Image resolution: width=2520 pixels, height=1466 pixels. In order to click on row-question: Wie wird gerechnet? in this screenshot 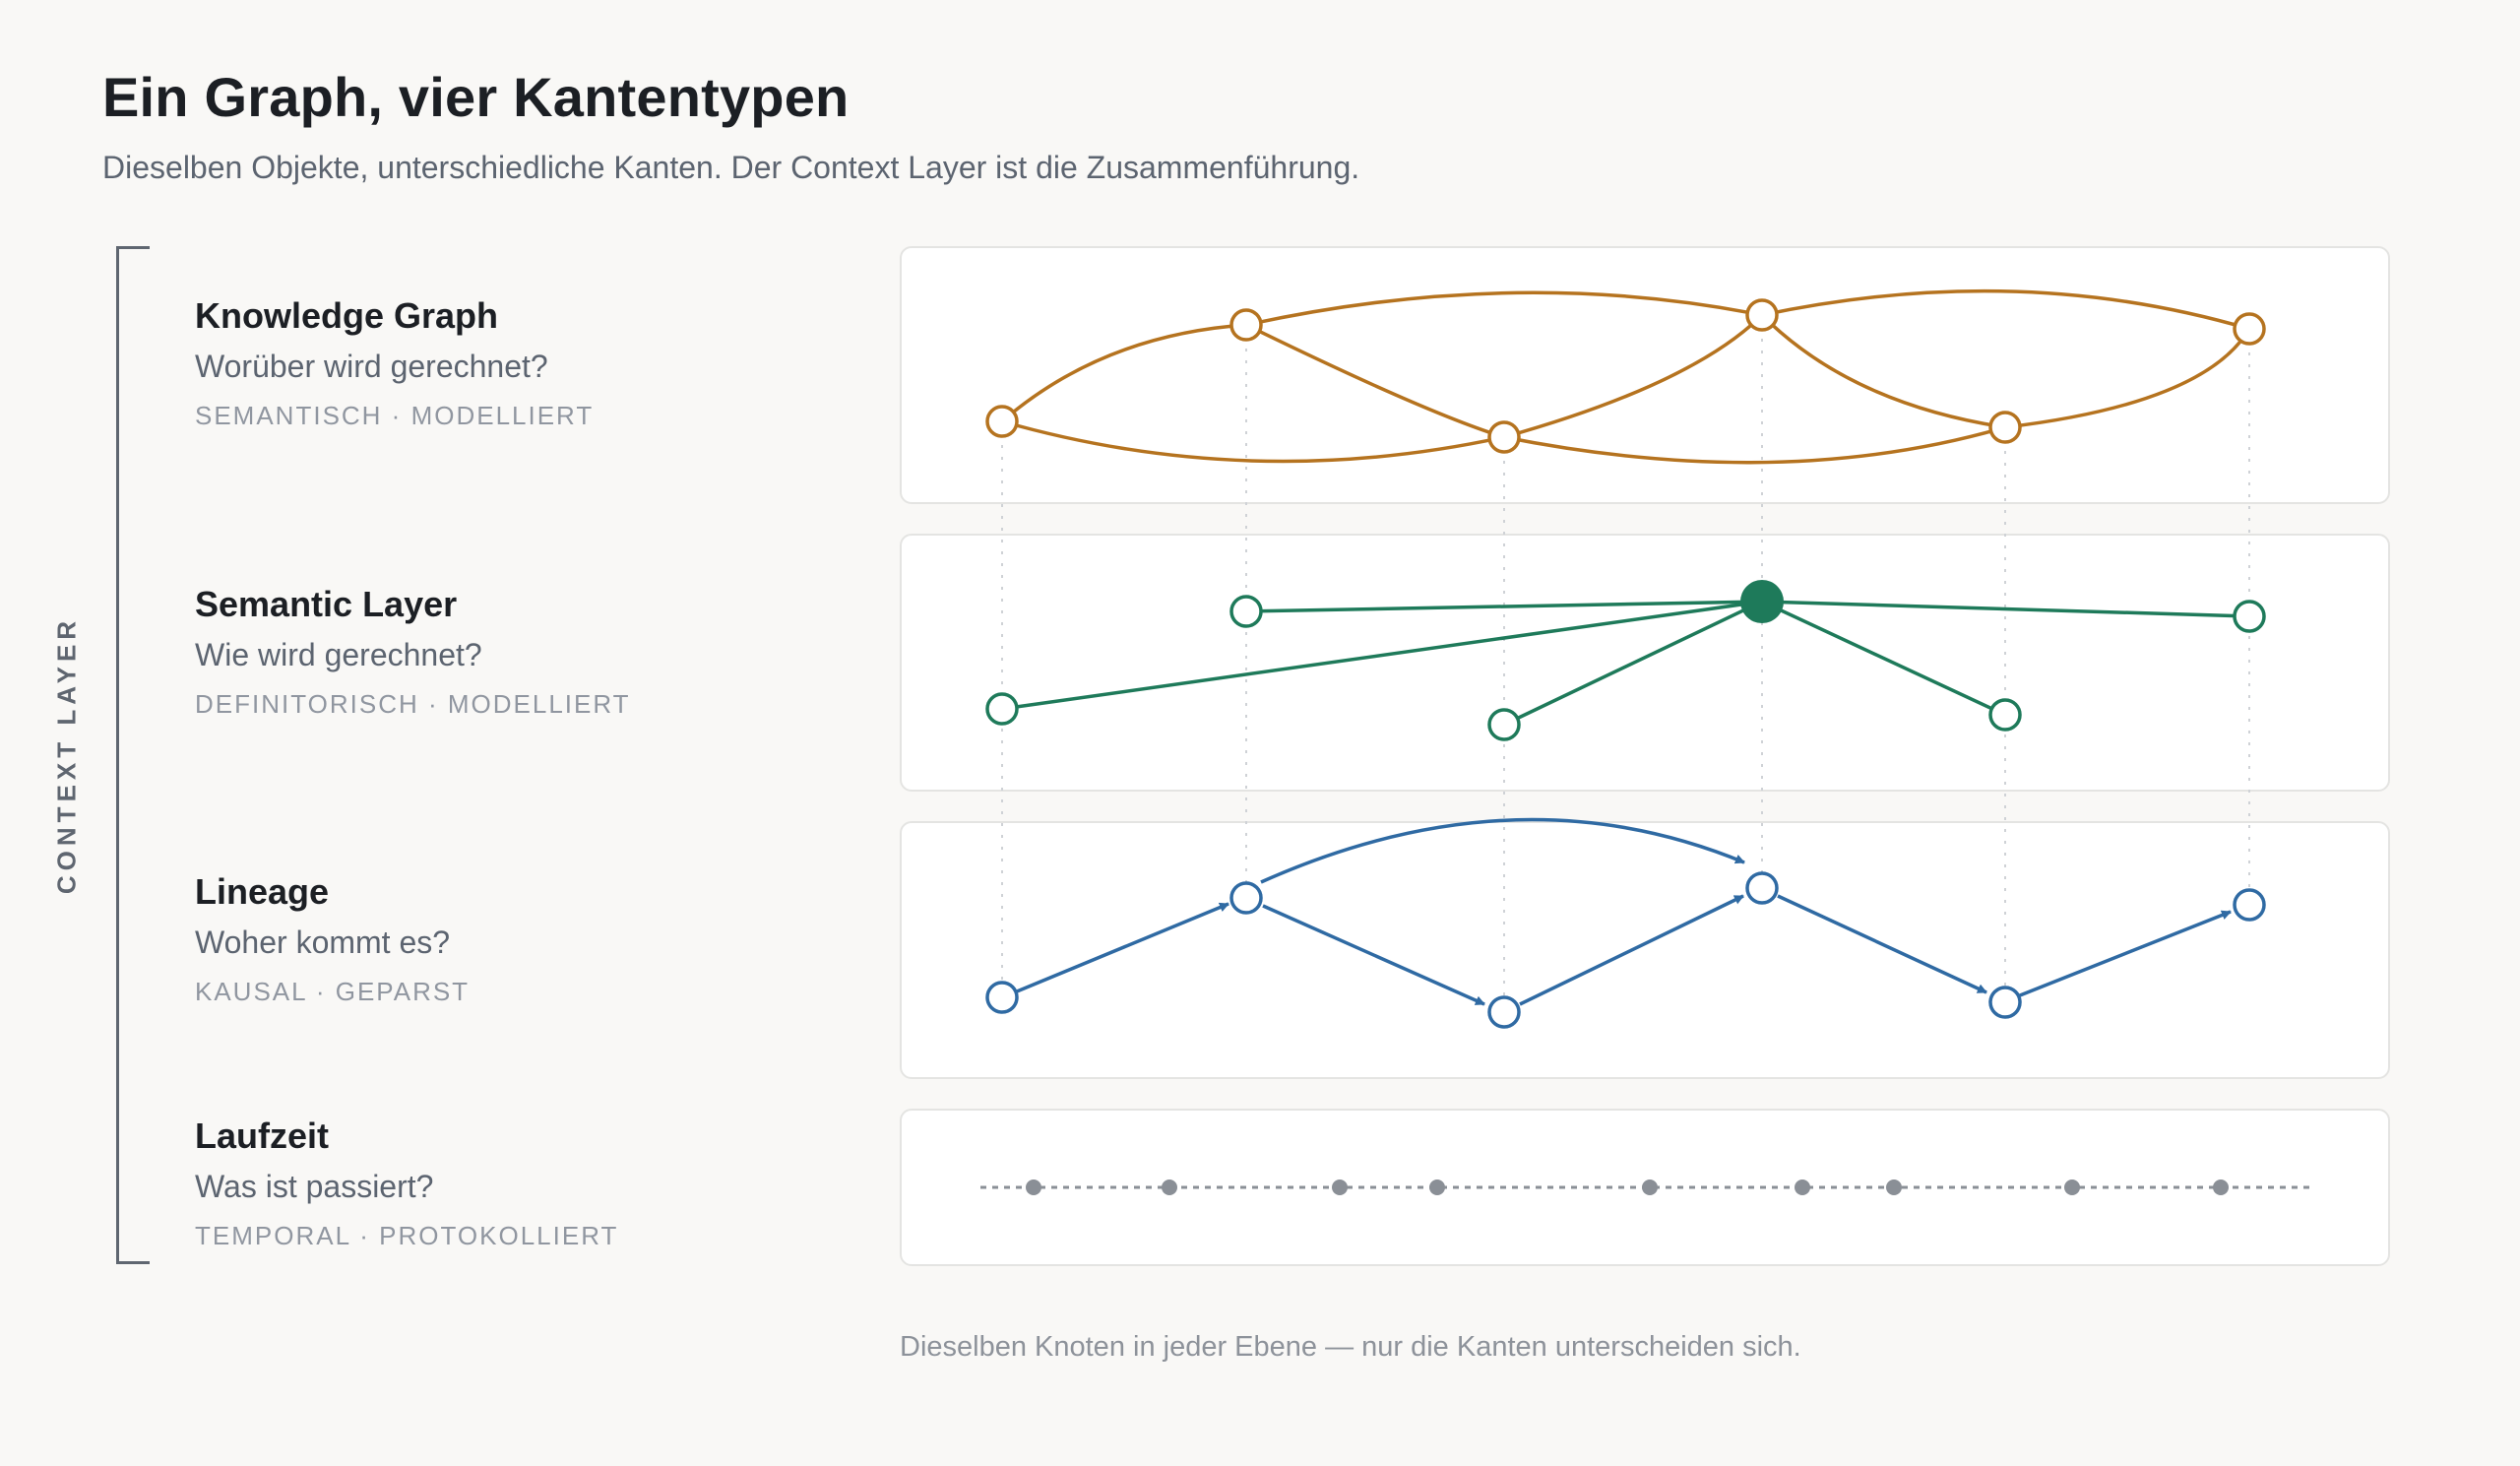, I will do `click(338, 655)`.